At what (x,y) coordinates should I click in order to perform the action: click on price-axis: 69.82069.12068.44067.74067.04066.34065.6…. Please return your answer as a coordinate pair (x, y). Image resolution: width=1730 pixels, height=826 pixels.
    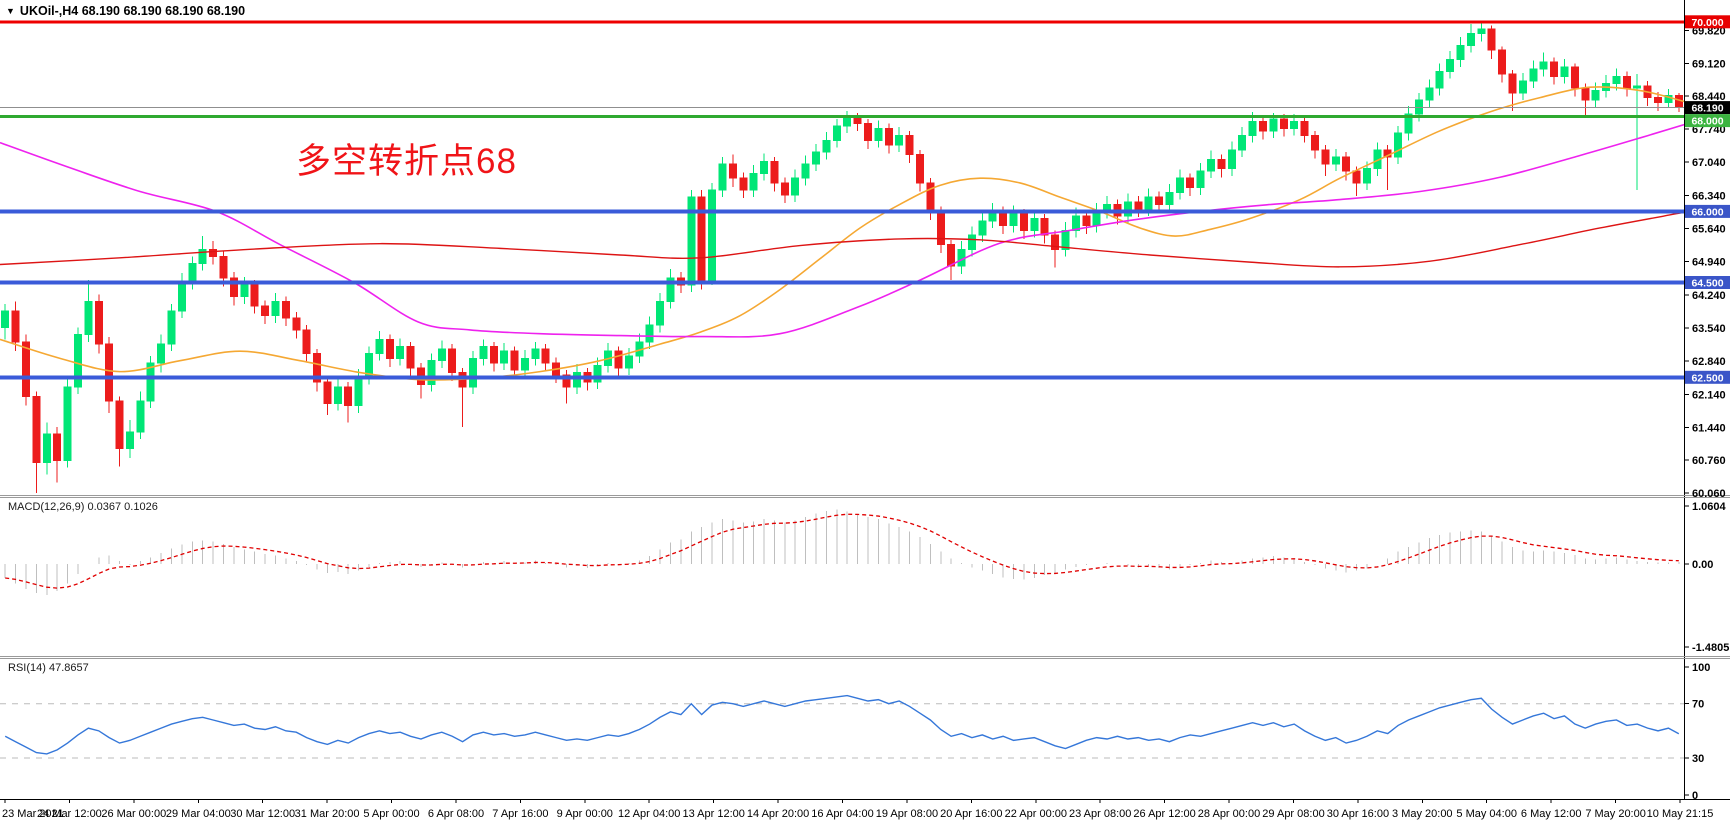
    Looking at the image, I should click on (1707, 408).